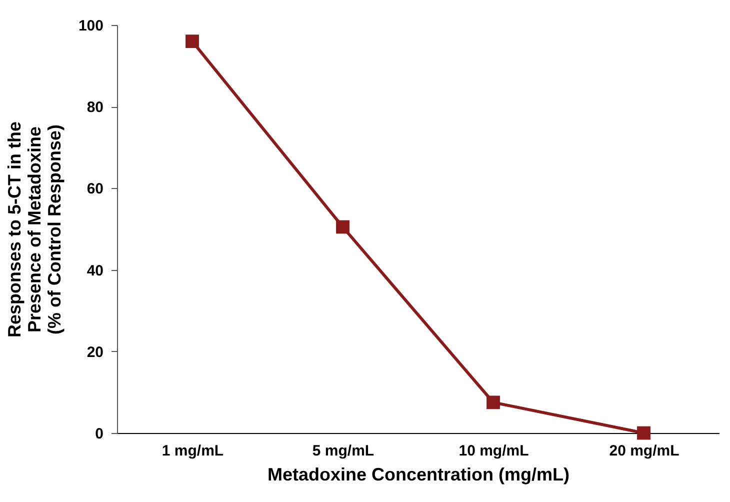  What do you see at coordinates (644, 451) in the screenshot?
I see `x-tick-label: 20 mg/mL` at bounding box center [644, 451].